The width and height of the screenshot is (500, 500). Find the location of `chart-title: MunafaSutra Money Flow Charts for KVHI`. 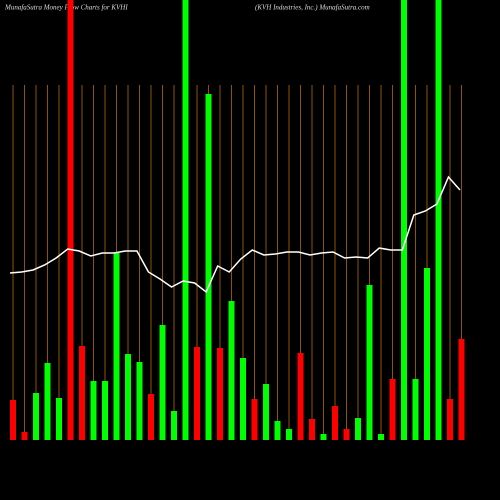

chart-title: MunafaSutra Money Flow Charts for KVHI is located at coordinates (66, 8).